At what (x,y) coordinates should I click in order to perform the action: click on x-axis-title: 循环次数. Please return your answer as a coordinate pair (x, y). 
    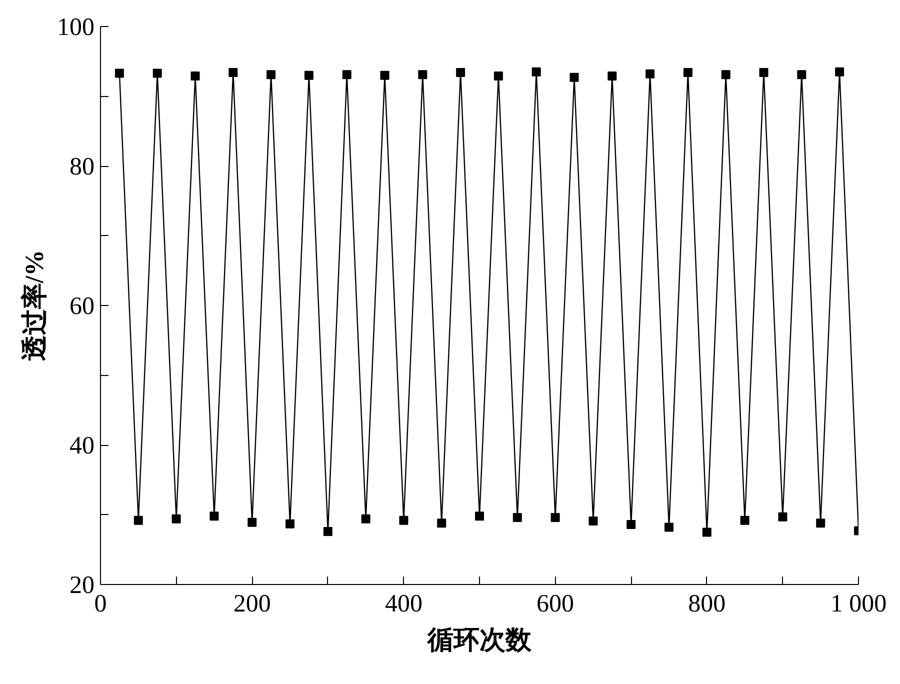
    Looking at the image, I should click on (479, 640).